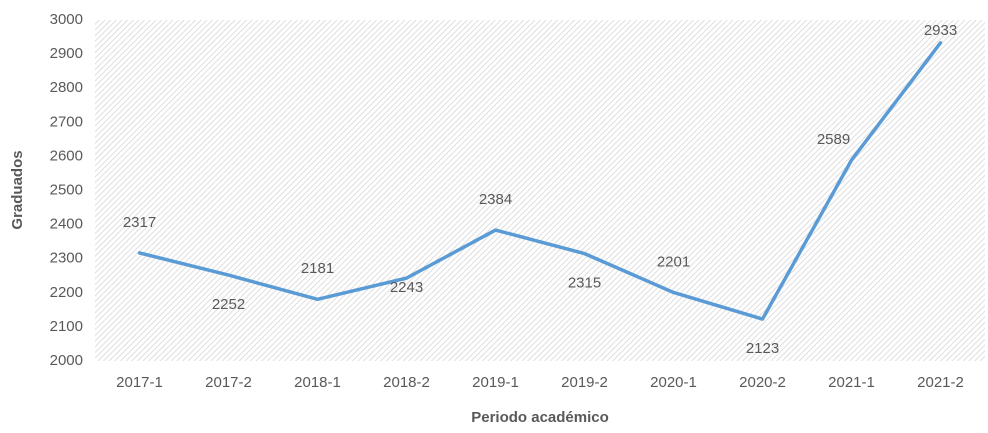 The height and width of the screenshot is (433, 988). I want to click on data-label: 2252, so click(228, 304).